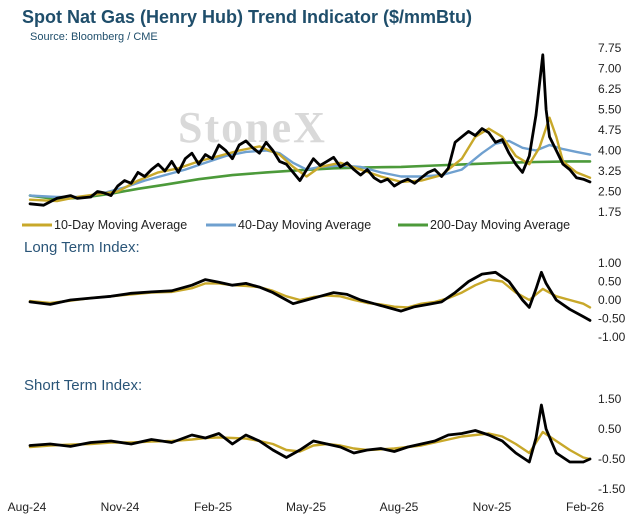 The image size is (637, 517). What do you see at coordinates (252, 127) in the screenshot?
I see `stonex-watermark: StoneX` at bounding box center [252, 127].